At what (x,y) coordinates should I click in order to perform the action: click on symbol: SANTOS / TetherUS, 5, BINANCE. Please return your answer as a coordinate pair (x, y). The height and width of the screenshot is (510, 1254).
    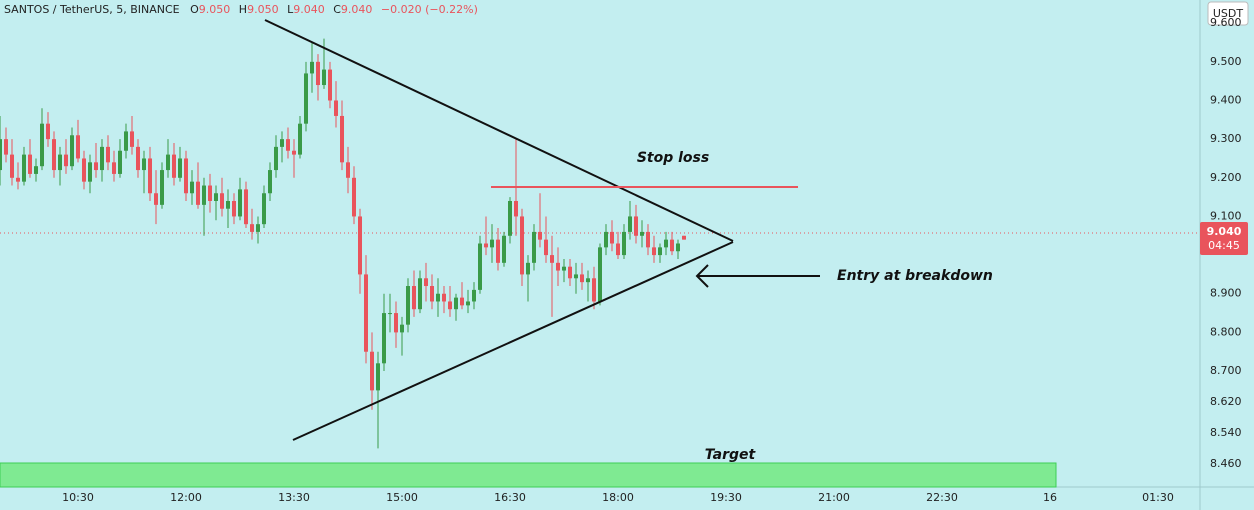
    Looking at the image, I should click on (92, 9).